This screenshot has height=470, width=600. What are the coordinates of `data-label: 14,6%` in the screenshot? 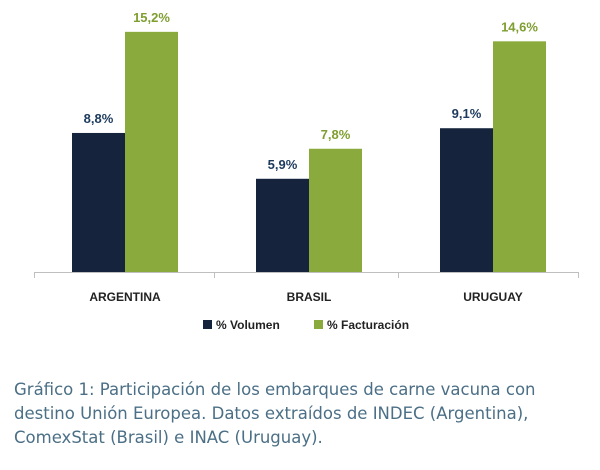 It's located at (519, 26).